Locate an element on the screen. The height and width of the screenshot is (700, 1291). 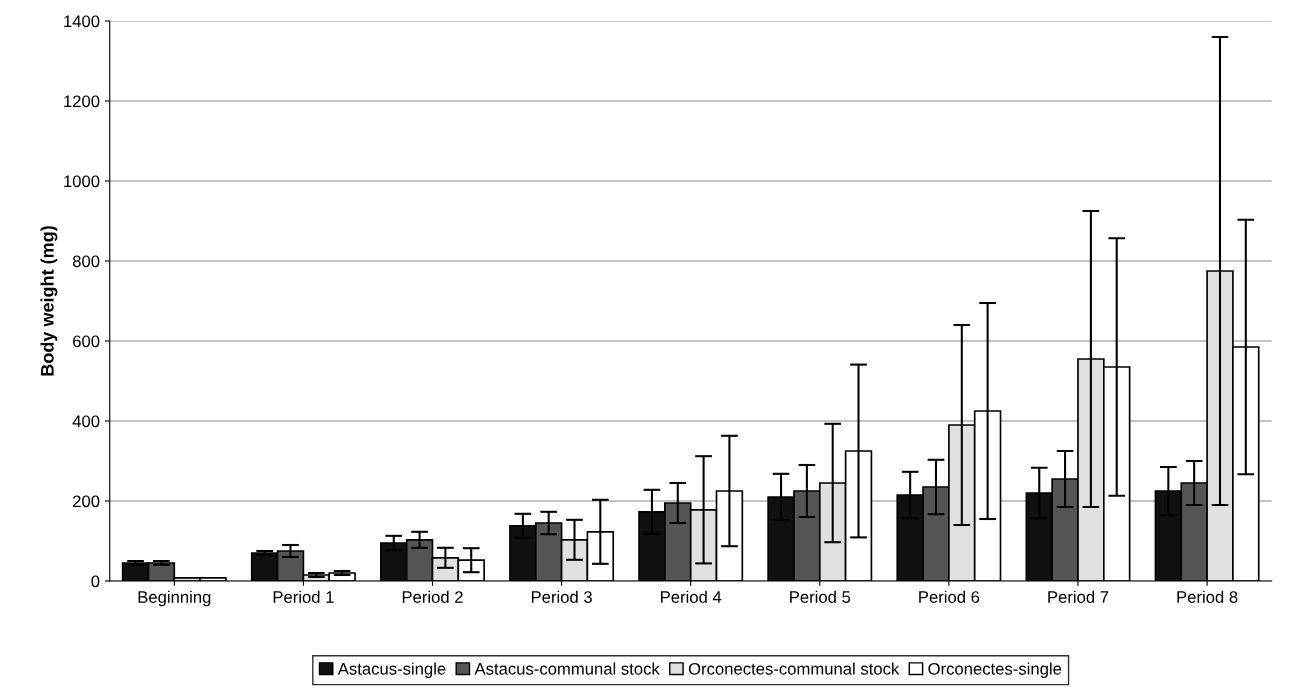
y-tick-label: 800 is located at coordinates (86, 261).